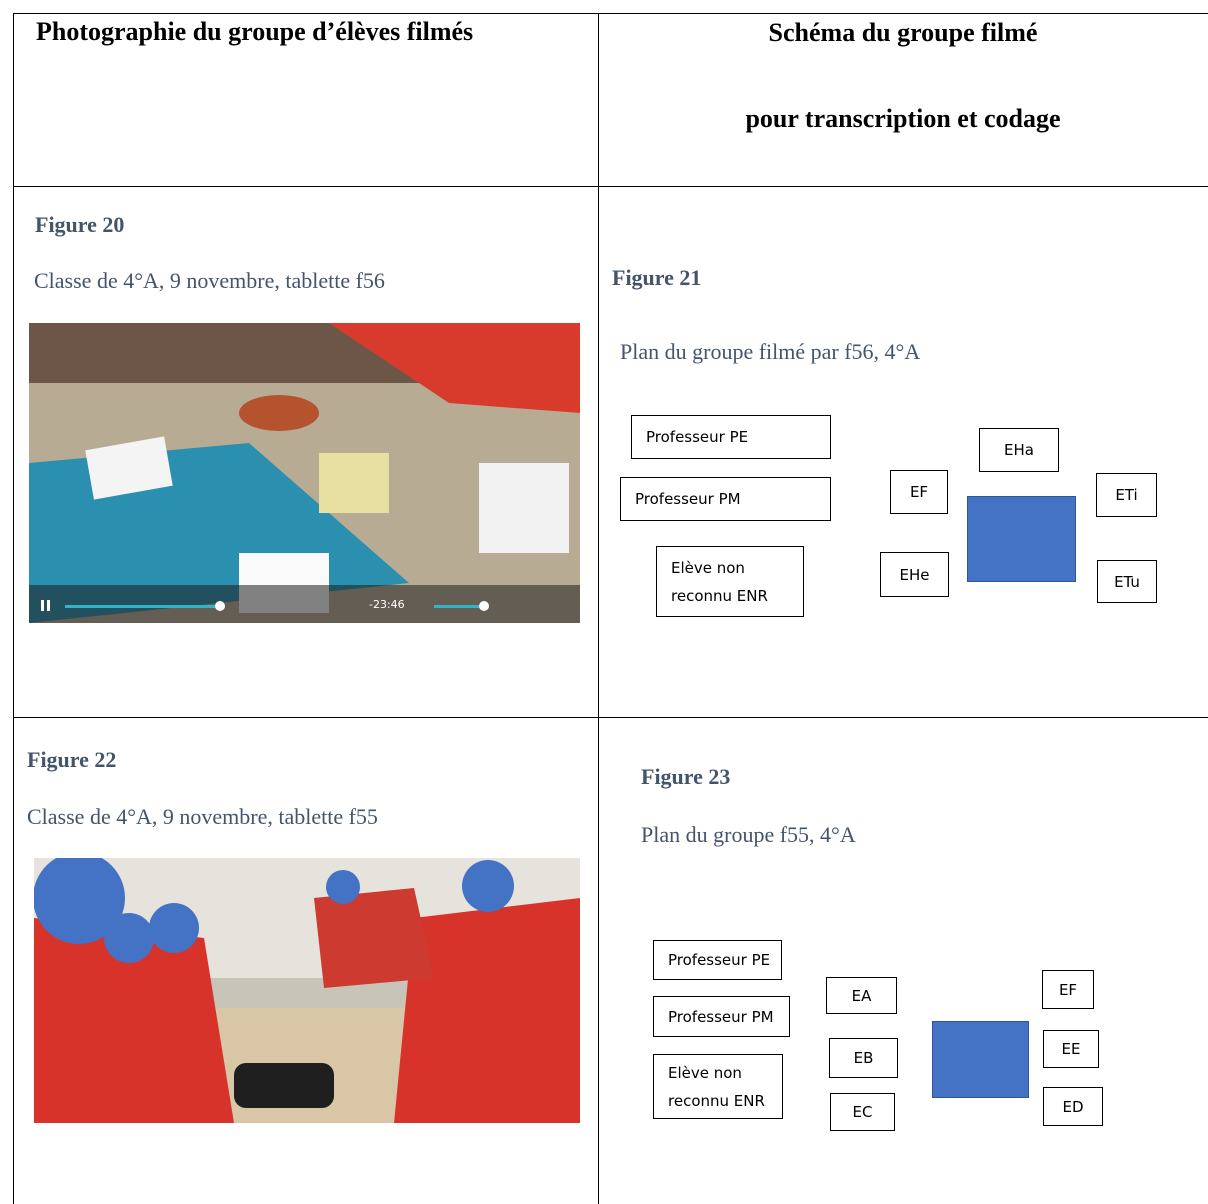 The image size is (1208, 1204). Describe the element at coordinates (1071, 1049) in the screenshot. I see `label-box: EE` at that location.